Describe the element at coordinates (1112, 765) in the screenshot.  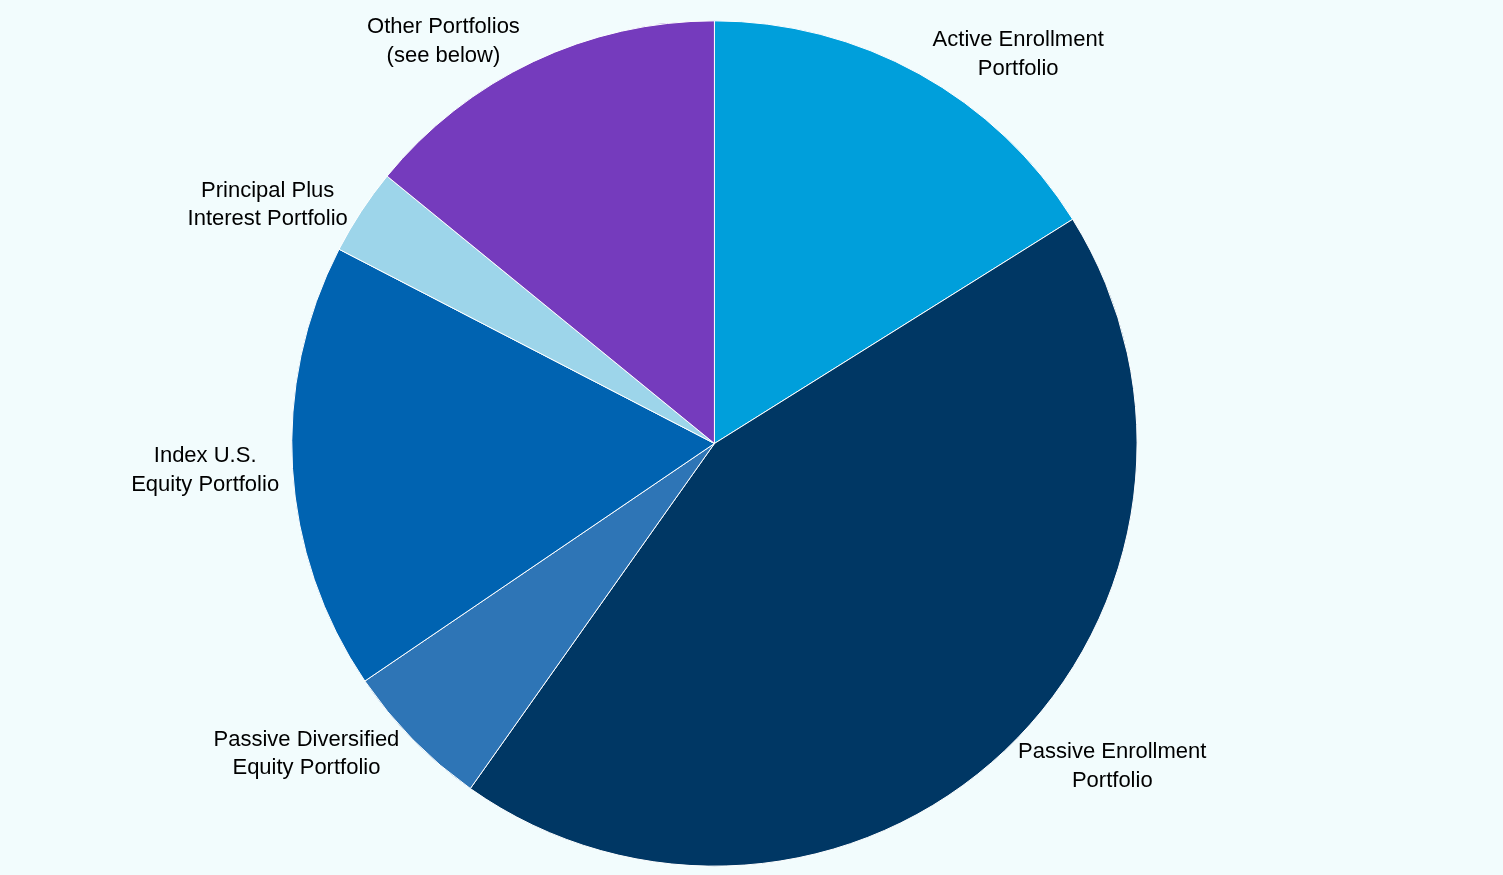
I see `slice-label: Passive Enrollment Portfolio` at that location.